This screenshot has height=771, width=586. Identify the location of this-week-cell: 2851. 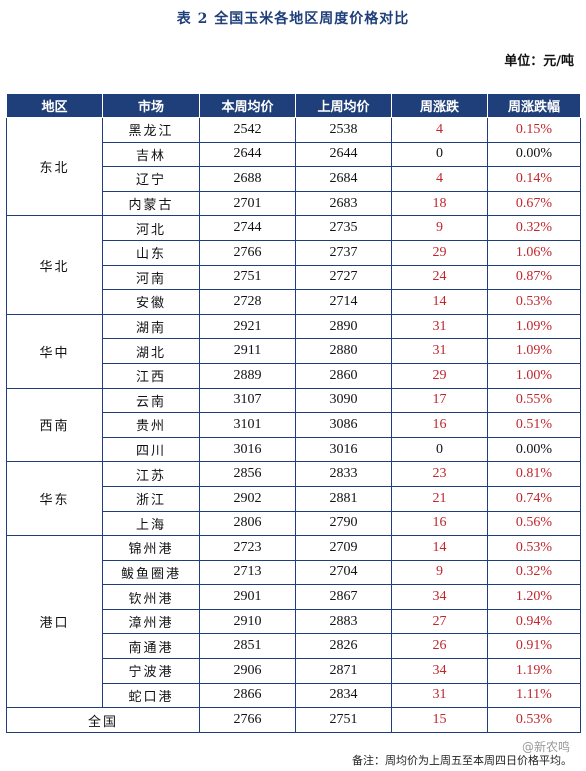
(247, 646).